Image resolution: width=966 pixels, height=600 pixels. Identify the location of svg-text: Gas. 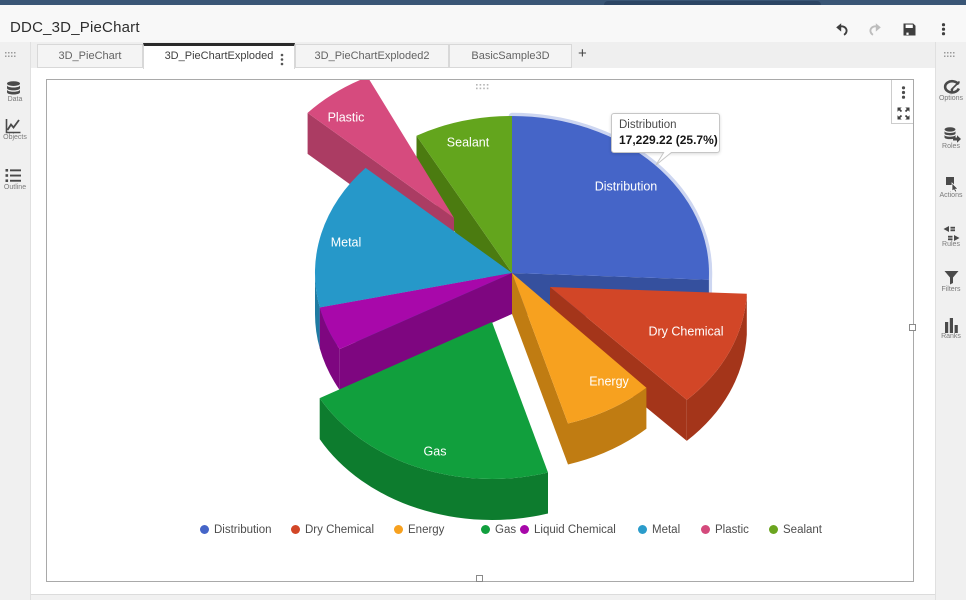
(435, 451).